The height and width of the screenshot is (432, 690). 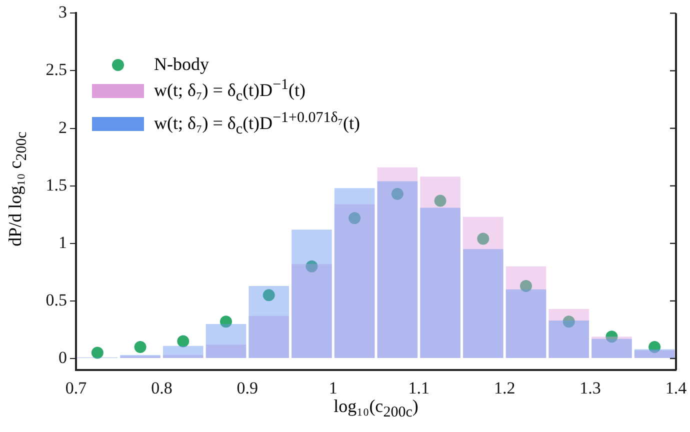 I want to click on y-tick-label: 0.5, so click(x=56, y=300).